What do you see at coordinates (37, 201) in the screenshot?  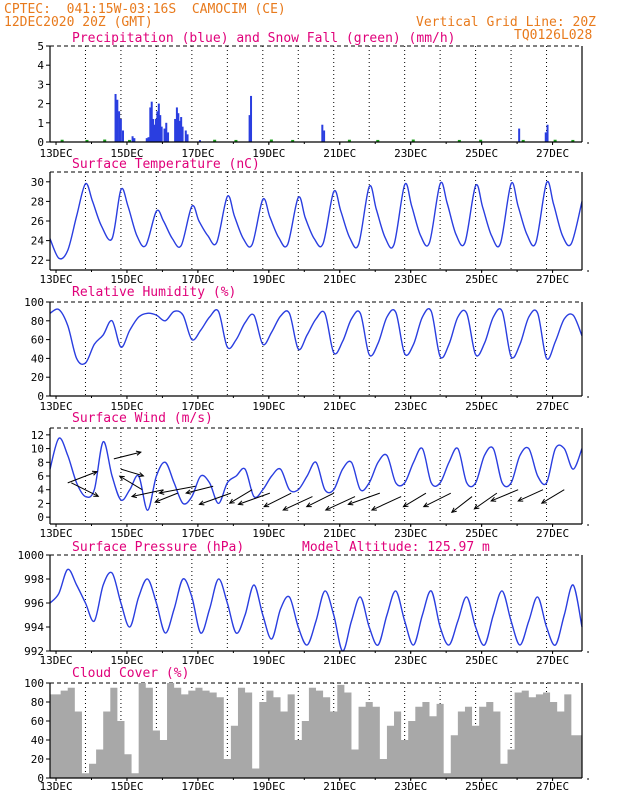 I see `y-tick-label: 28` at bounding box center [37, 201].